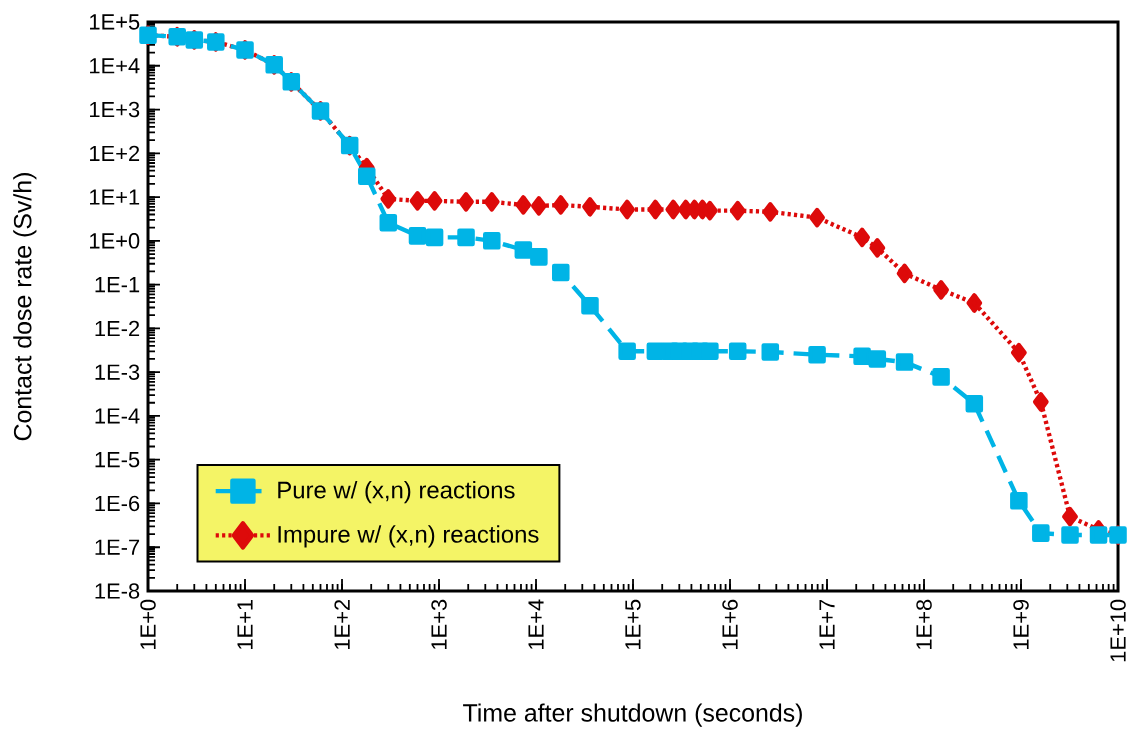  What do you see at coordinates (117, 416) in the screenshot?
I see `y-tick-label: 1E-4` at bounding box center [117, 416].